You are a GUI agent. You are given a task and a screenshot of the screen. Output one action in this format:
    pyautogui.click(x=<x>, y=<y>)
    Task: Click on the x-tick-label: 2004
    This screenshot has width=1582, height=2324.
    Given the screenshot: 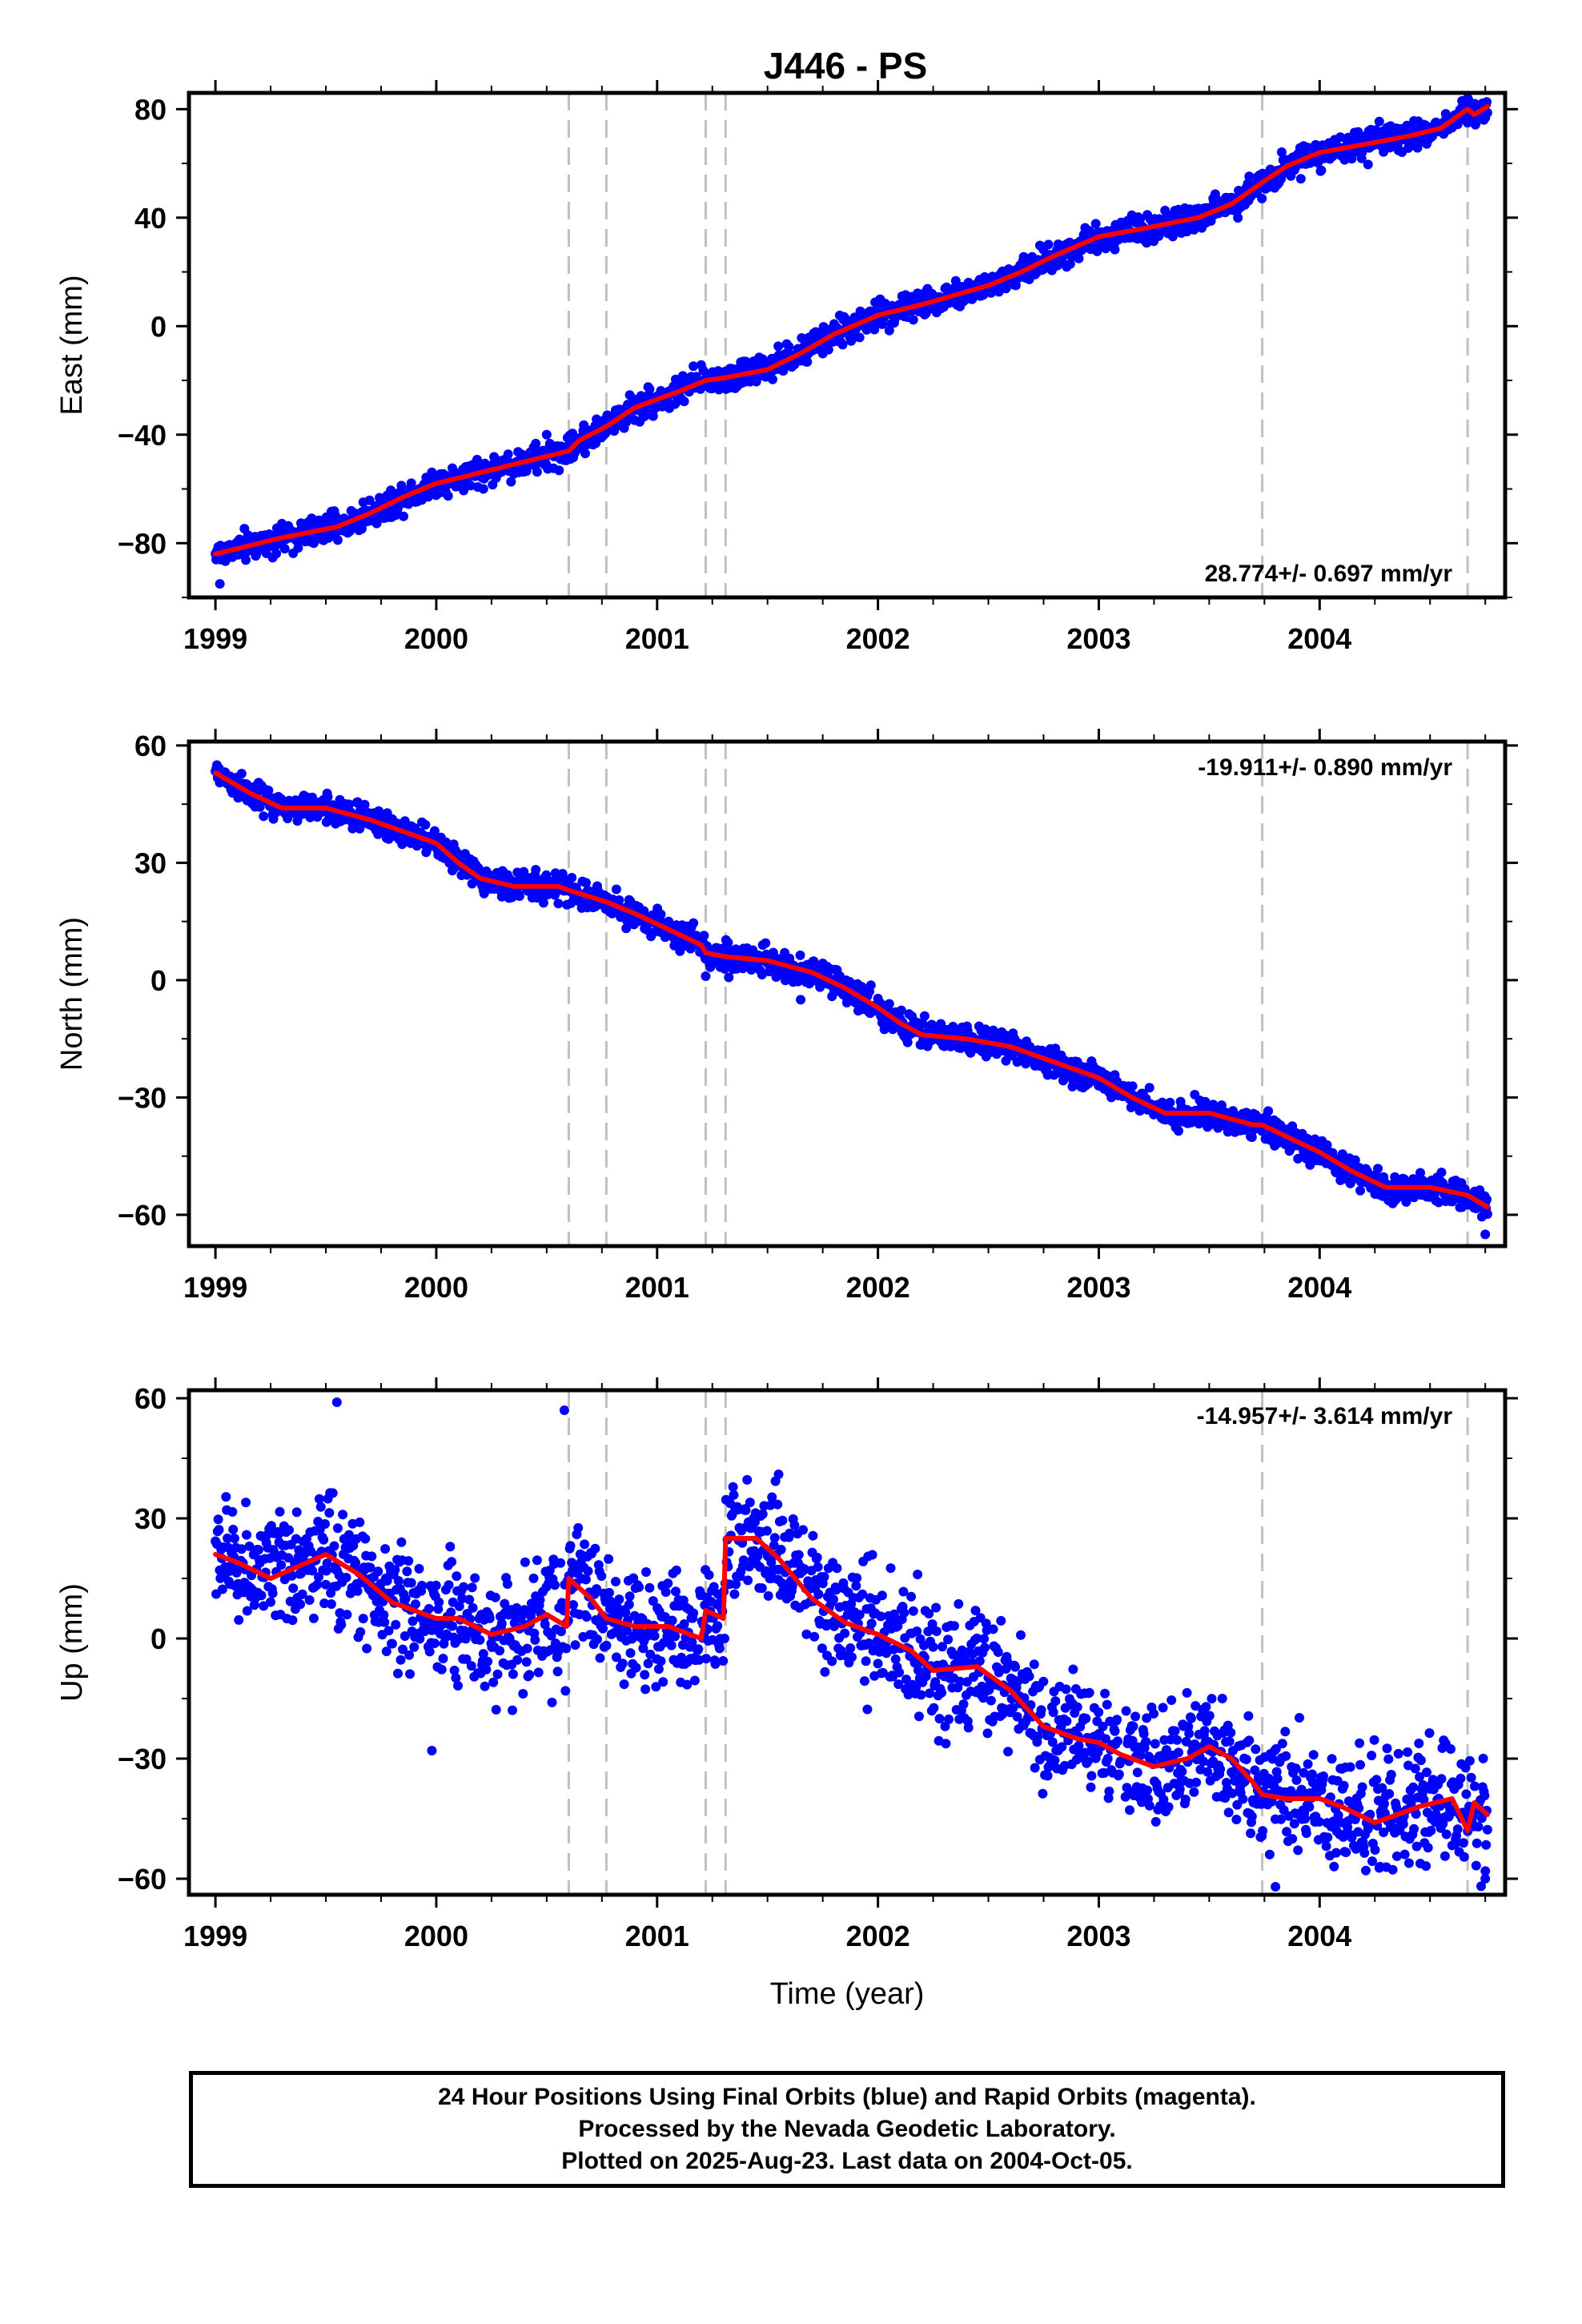 What is the action you would take?
    pyautogui.click(x=1319, y=1287)
    